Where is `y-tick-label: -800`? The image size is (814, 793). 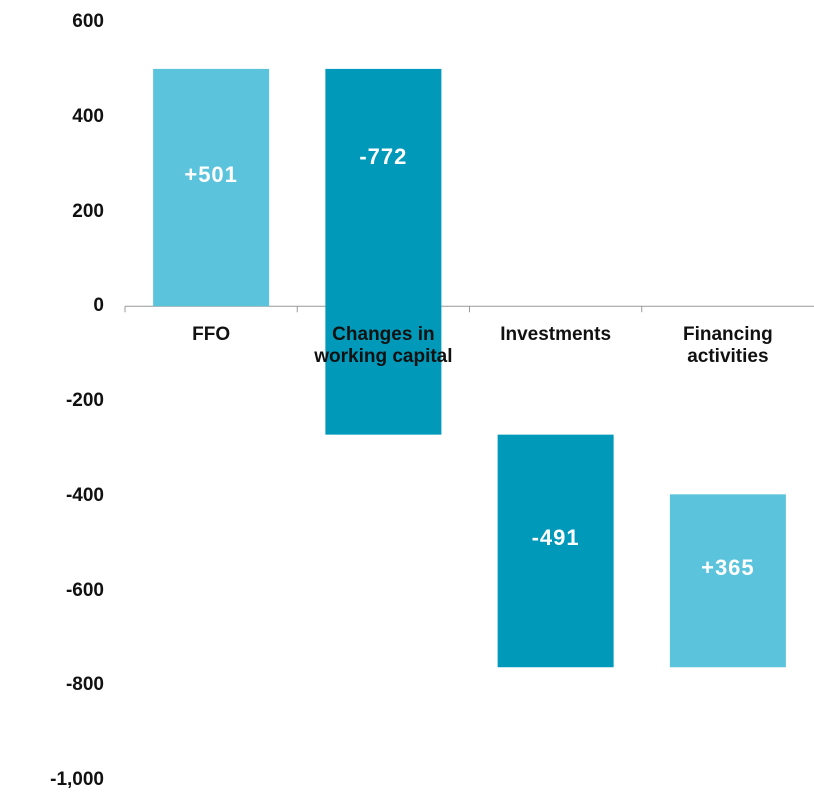
y-tick-label: -800 is located at coordinates (84, 685).